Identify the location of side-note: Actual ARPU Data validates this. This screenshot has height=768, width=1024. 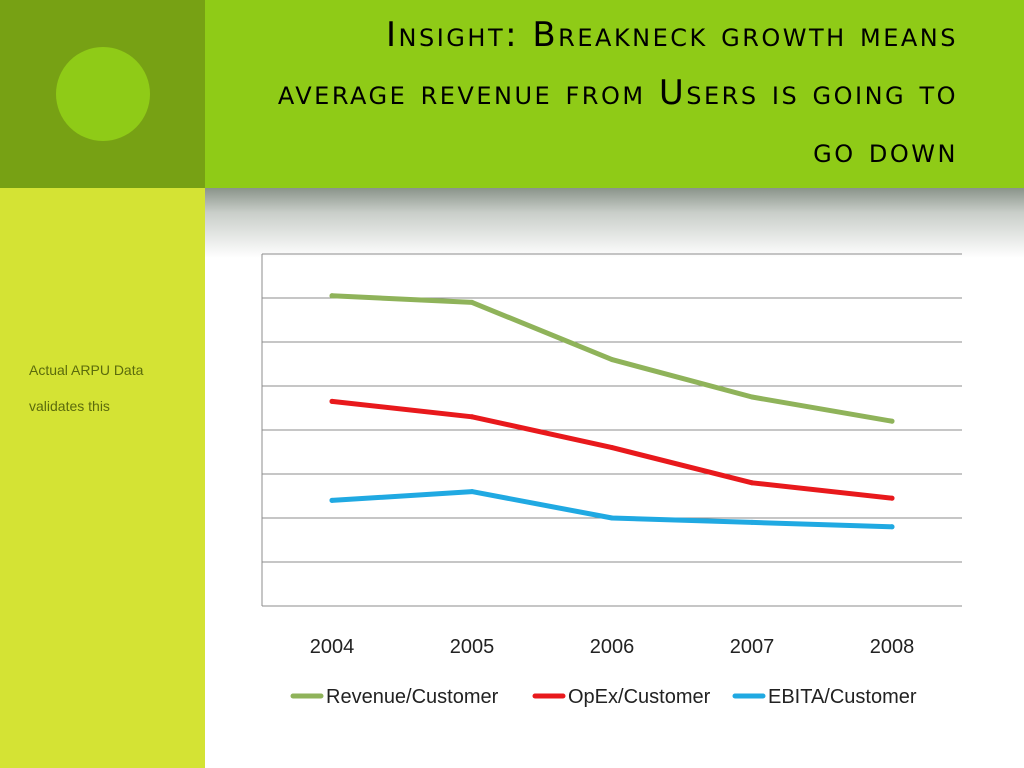
(114, 388).